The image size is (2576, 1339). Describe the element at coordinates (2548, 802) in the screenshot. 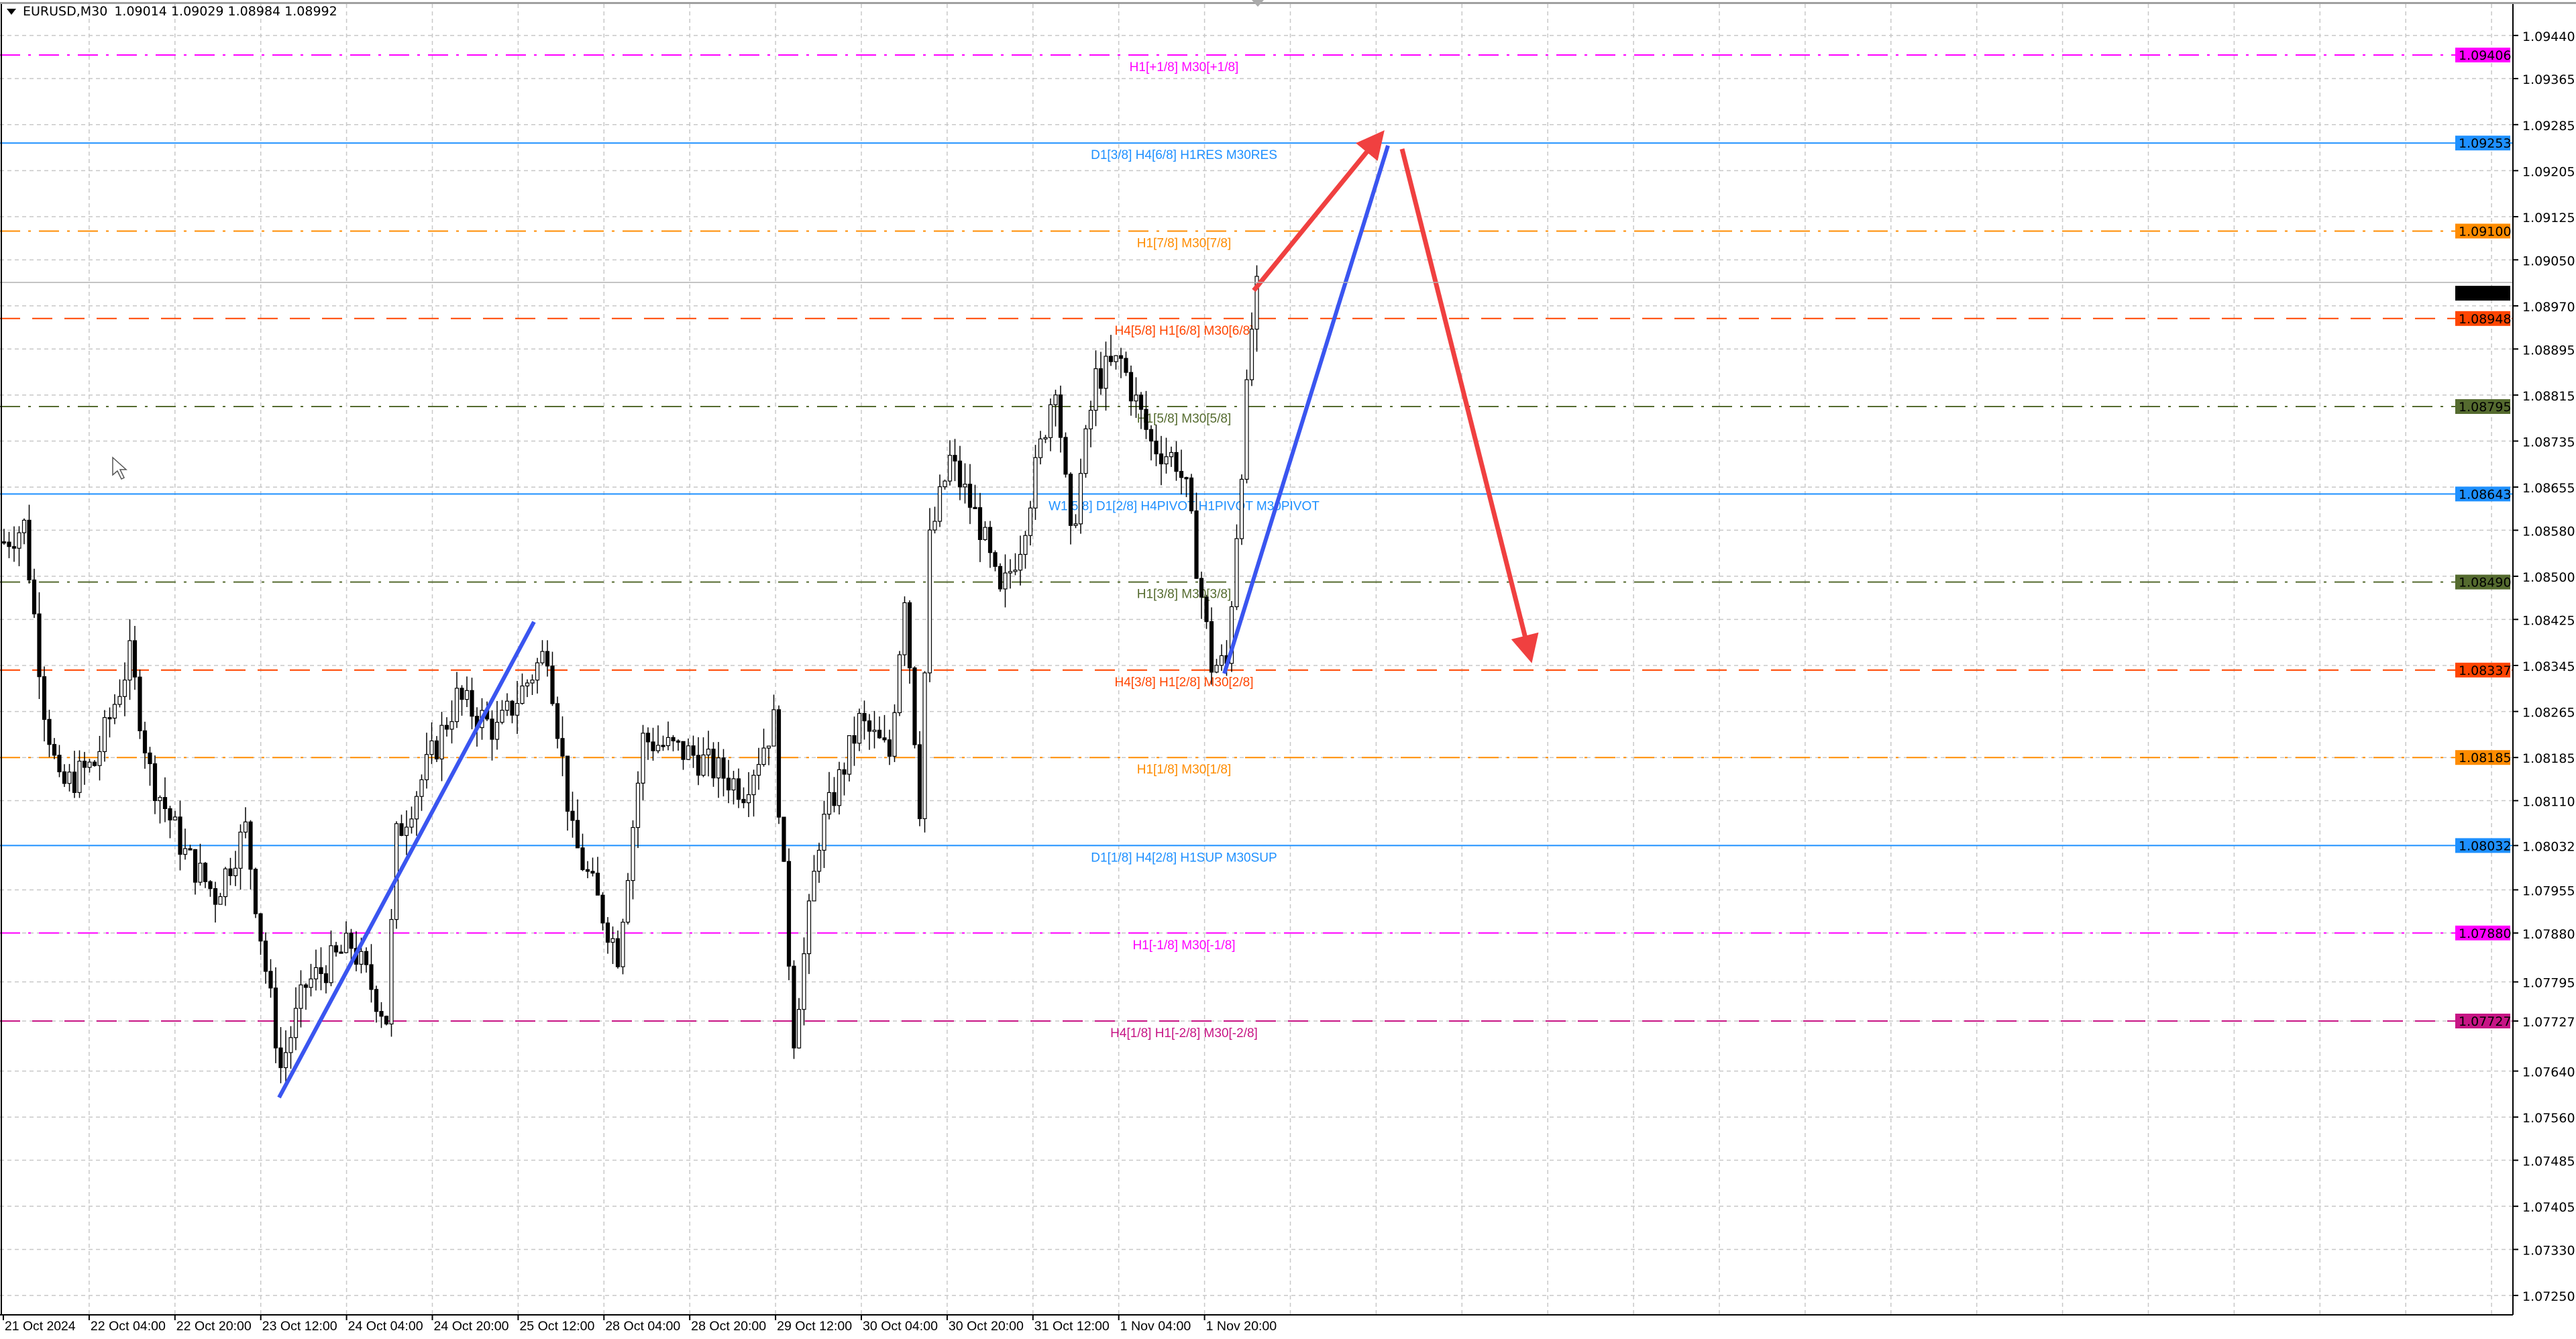

I see `price-tick-label: 1.08110` at that location.